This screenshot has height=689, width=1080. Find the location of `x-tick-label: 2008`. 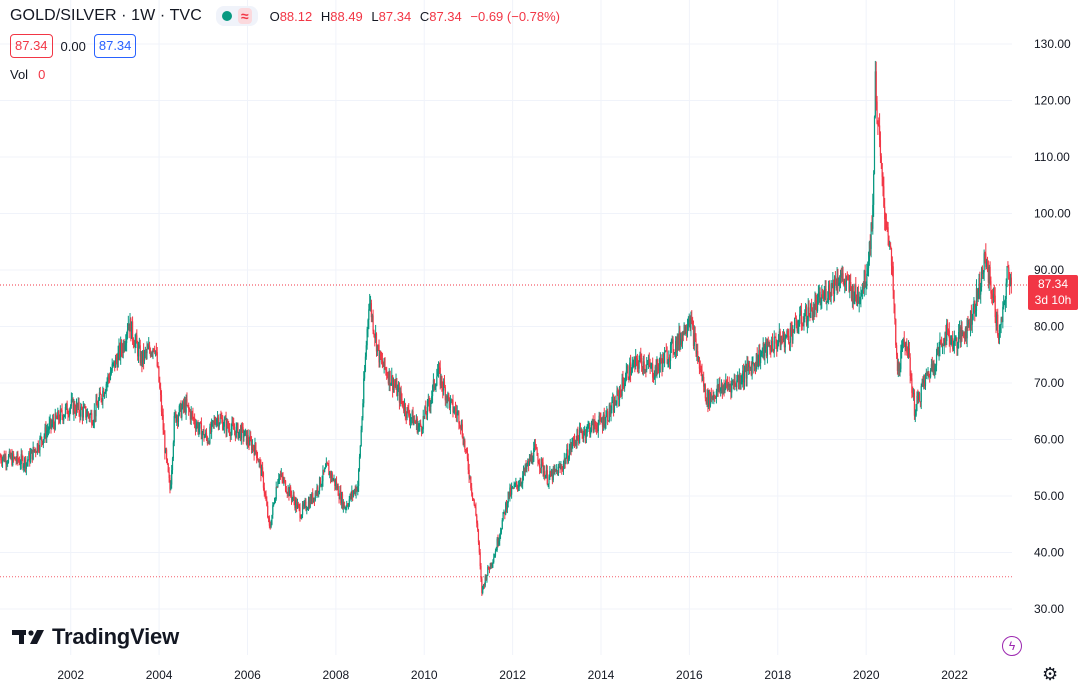

x-tick-label: 2008 is located at coordinates (336, 675).